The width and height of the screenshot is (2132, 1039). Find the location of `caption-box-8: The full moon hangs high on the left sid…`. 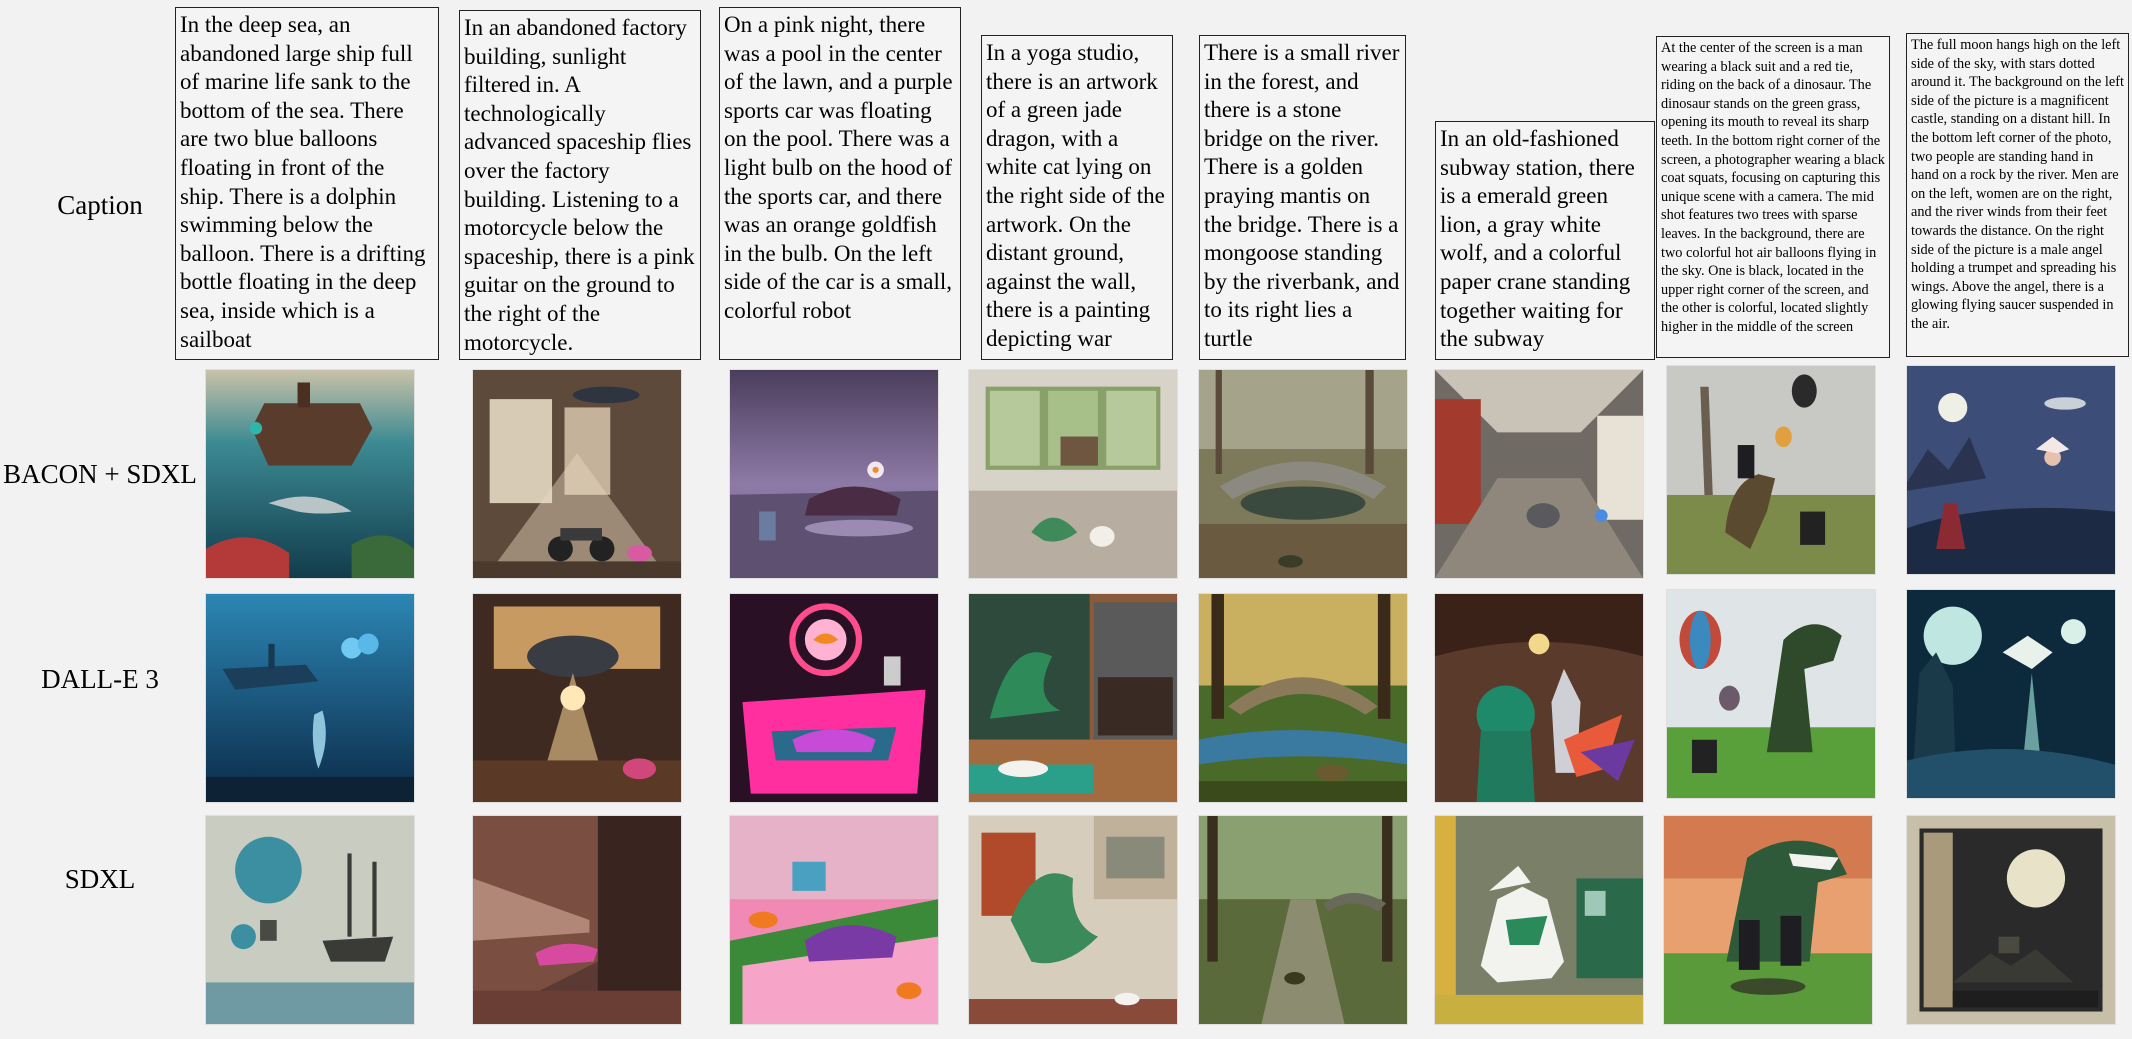

caption-box-8: The full moon hangs high on the left sid… is located at coordinates (2017, 195).